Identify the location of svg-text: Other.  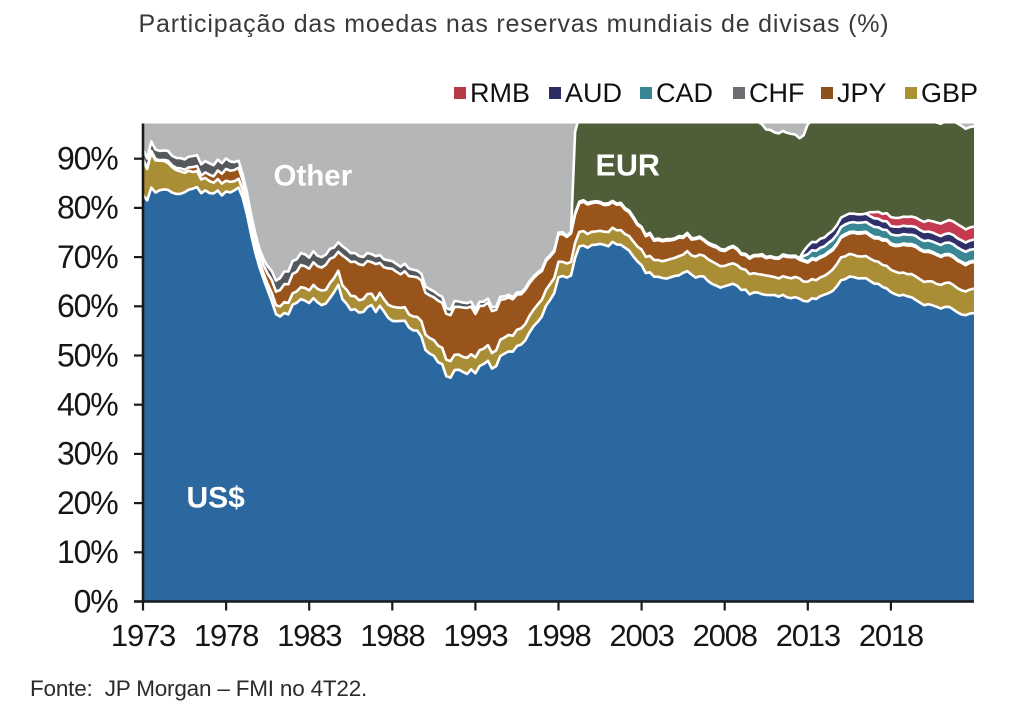
(313, 176).